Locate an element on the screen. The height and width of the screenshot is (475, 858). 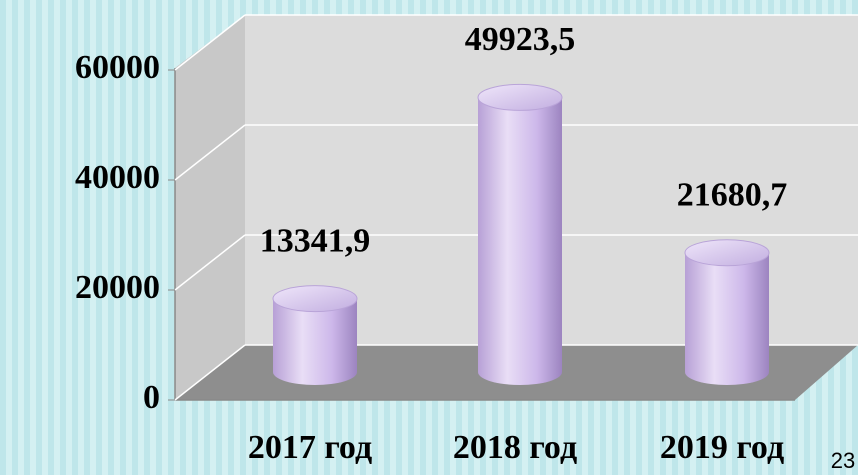
slide-number: 23 is located at coordinates (843, 460).